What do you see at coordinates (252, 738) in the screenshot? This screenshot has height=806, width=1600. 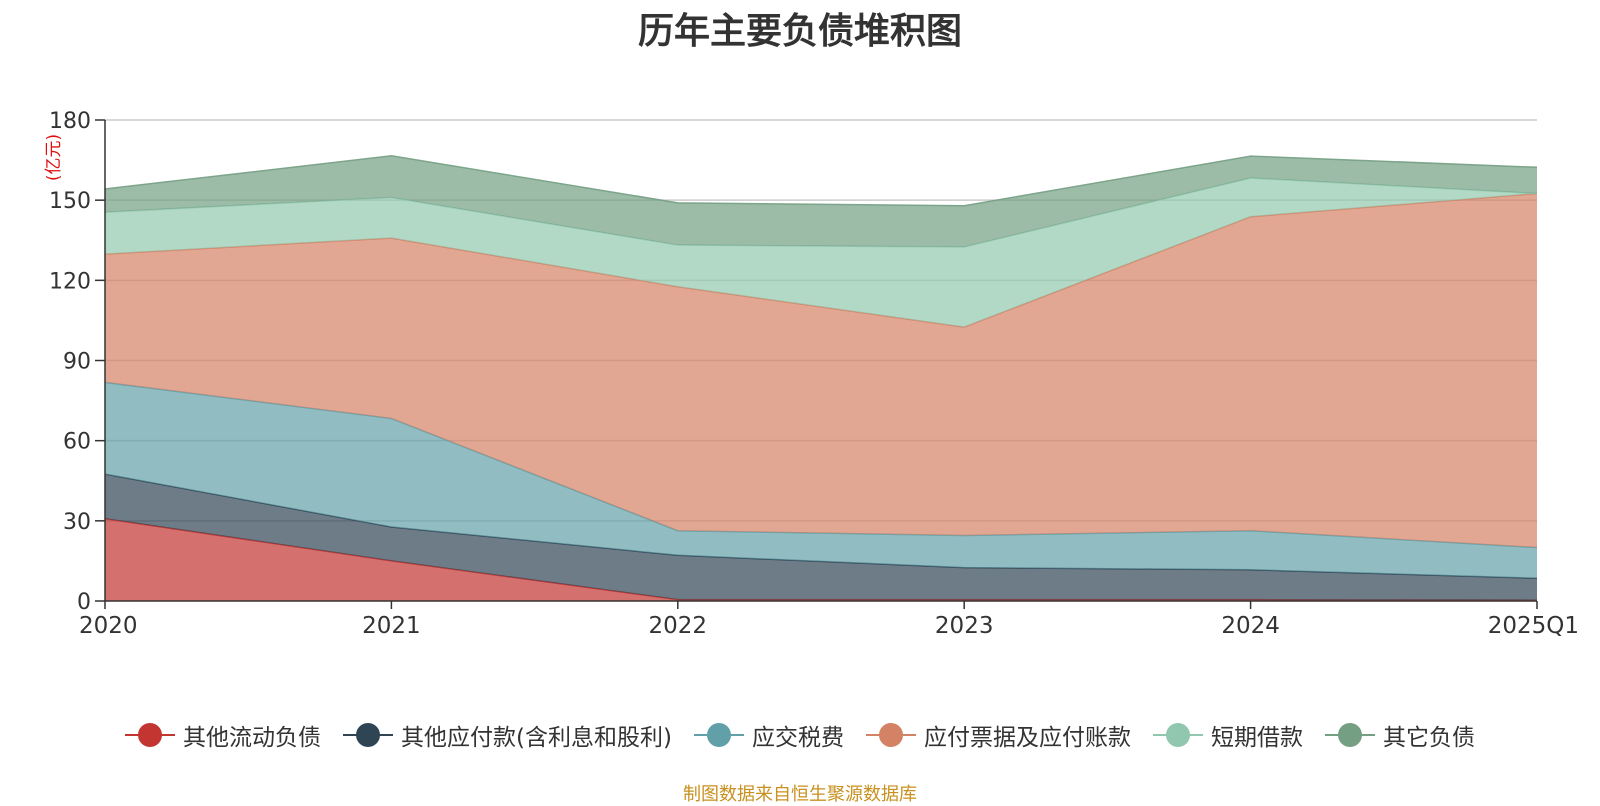 I see `legend-label: 其他流动负债` at bounding box center [252, 738].